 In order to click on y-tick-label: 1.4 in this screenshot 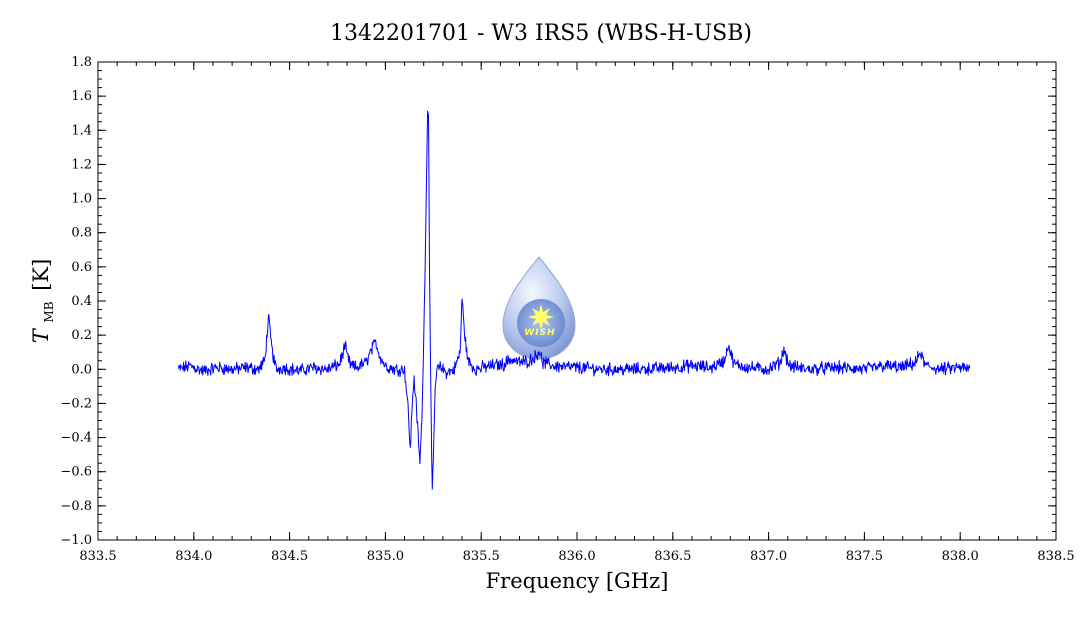, I will do `click(81, 130)`.